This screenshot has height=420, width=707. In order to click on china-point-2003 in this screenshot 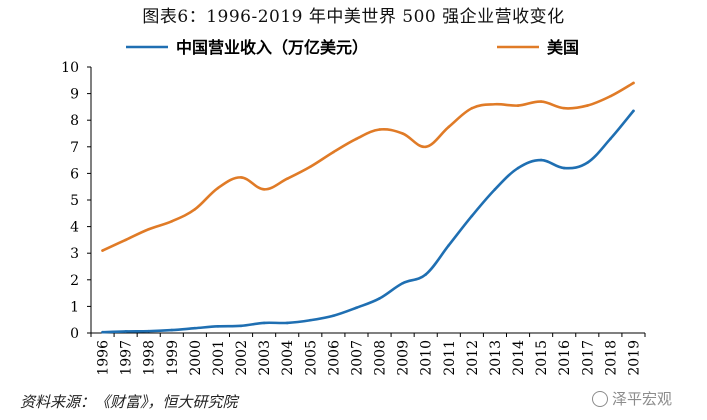, I will do `click(264, 323)`.